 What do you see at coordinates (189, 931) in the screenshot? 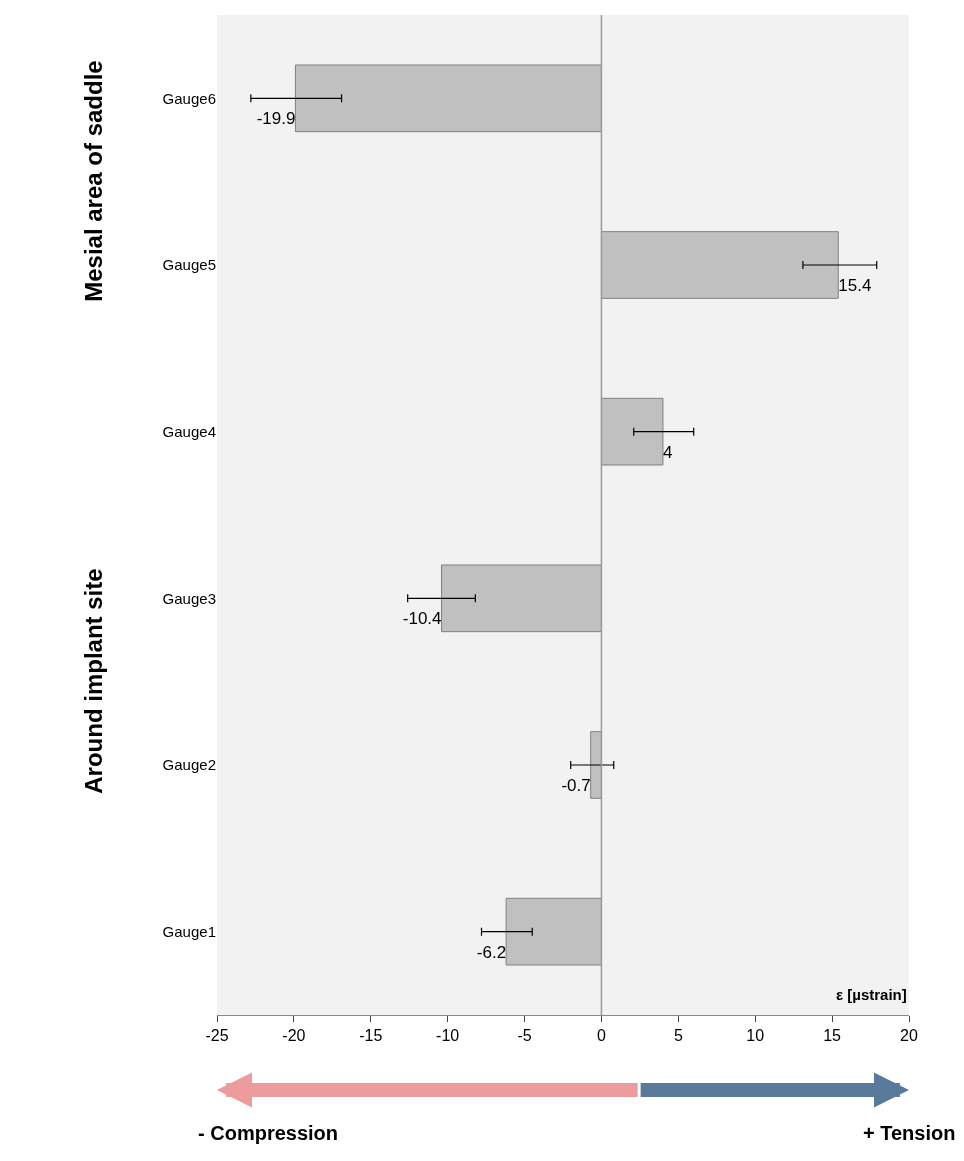
I see `y-tick-label: Gauge1` at bounding box center [189, 931].